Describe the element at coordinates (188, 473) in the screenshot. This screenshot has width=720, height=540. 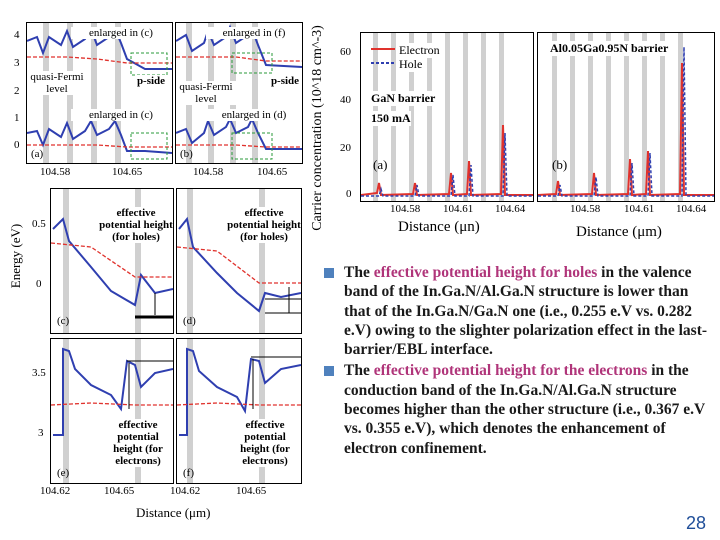
I see `panel-label: (f)` at that location.